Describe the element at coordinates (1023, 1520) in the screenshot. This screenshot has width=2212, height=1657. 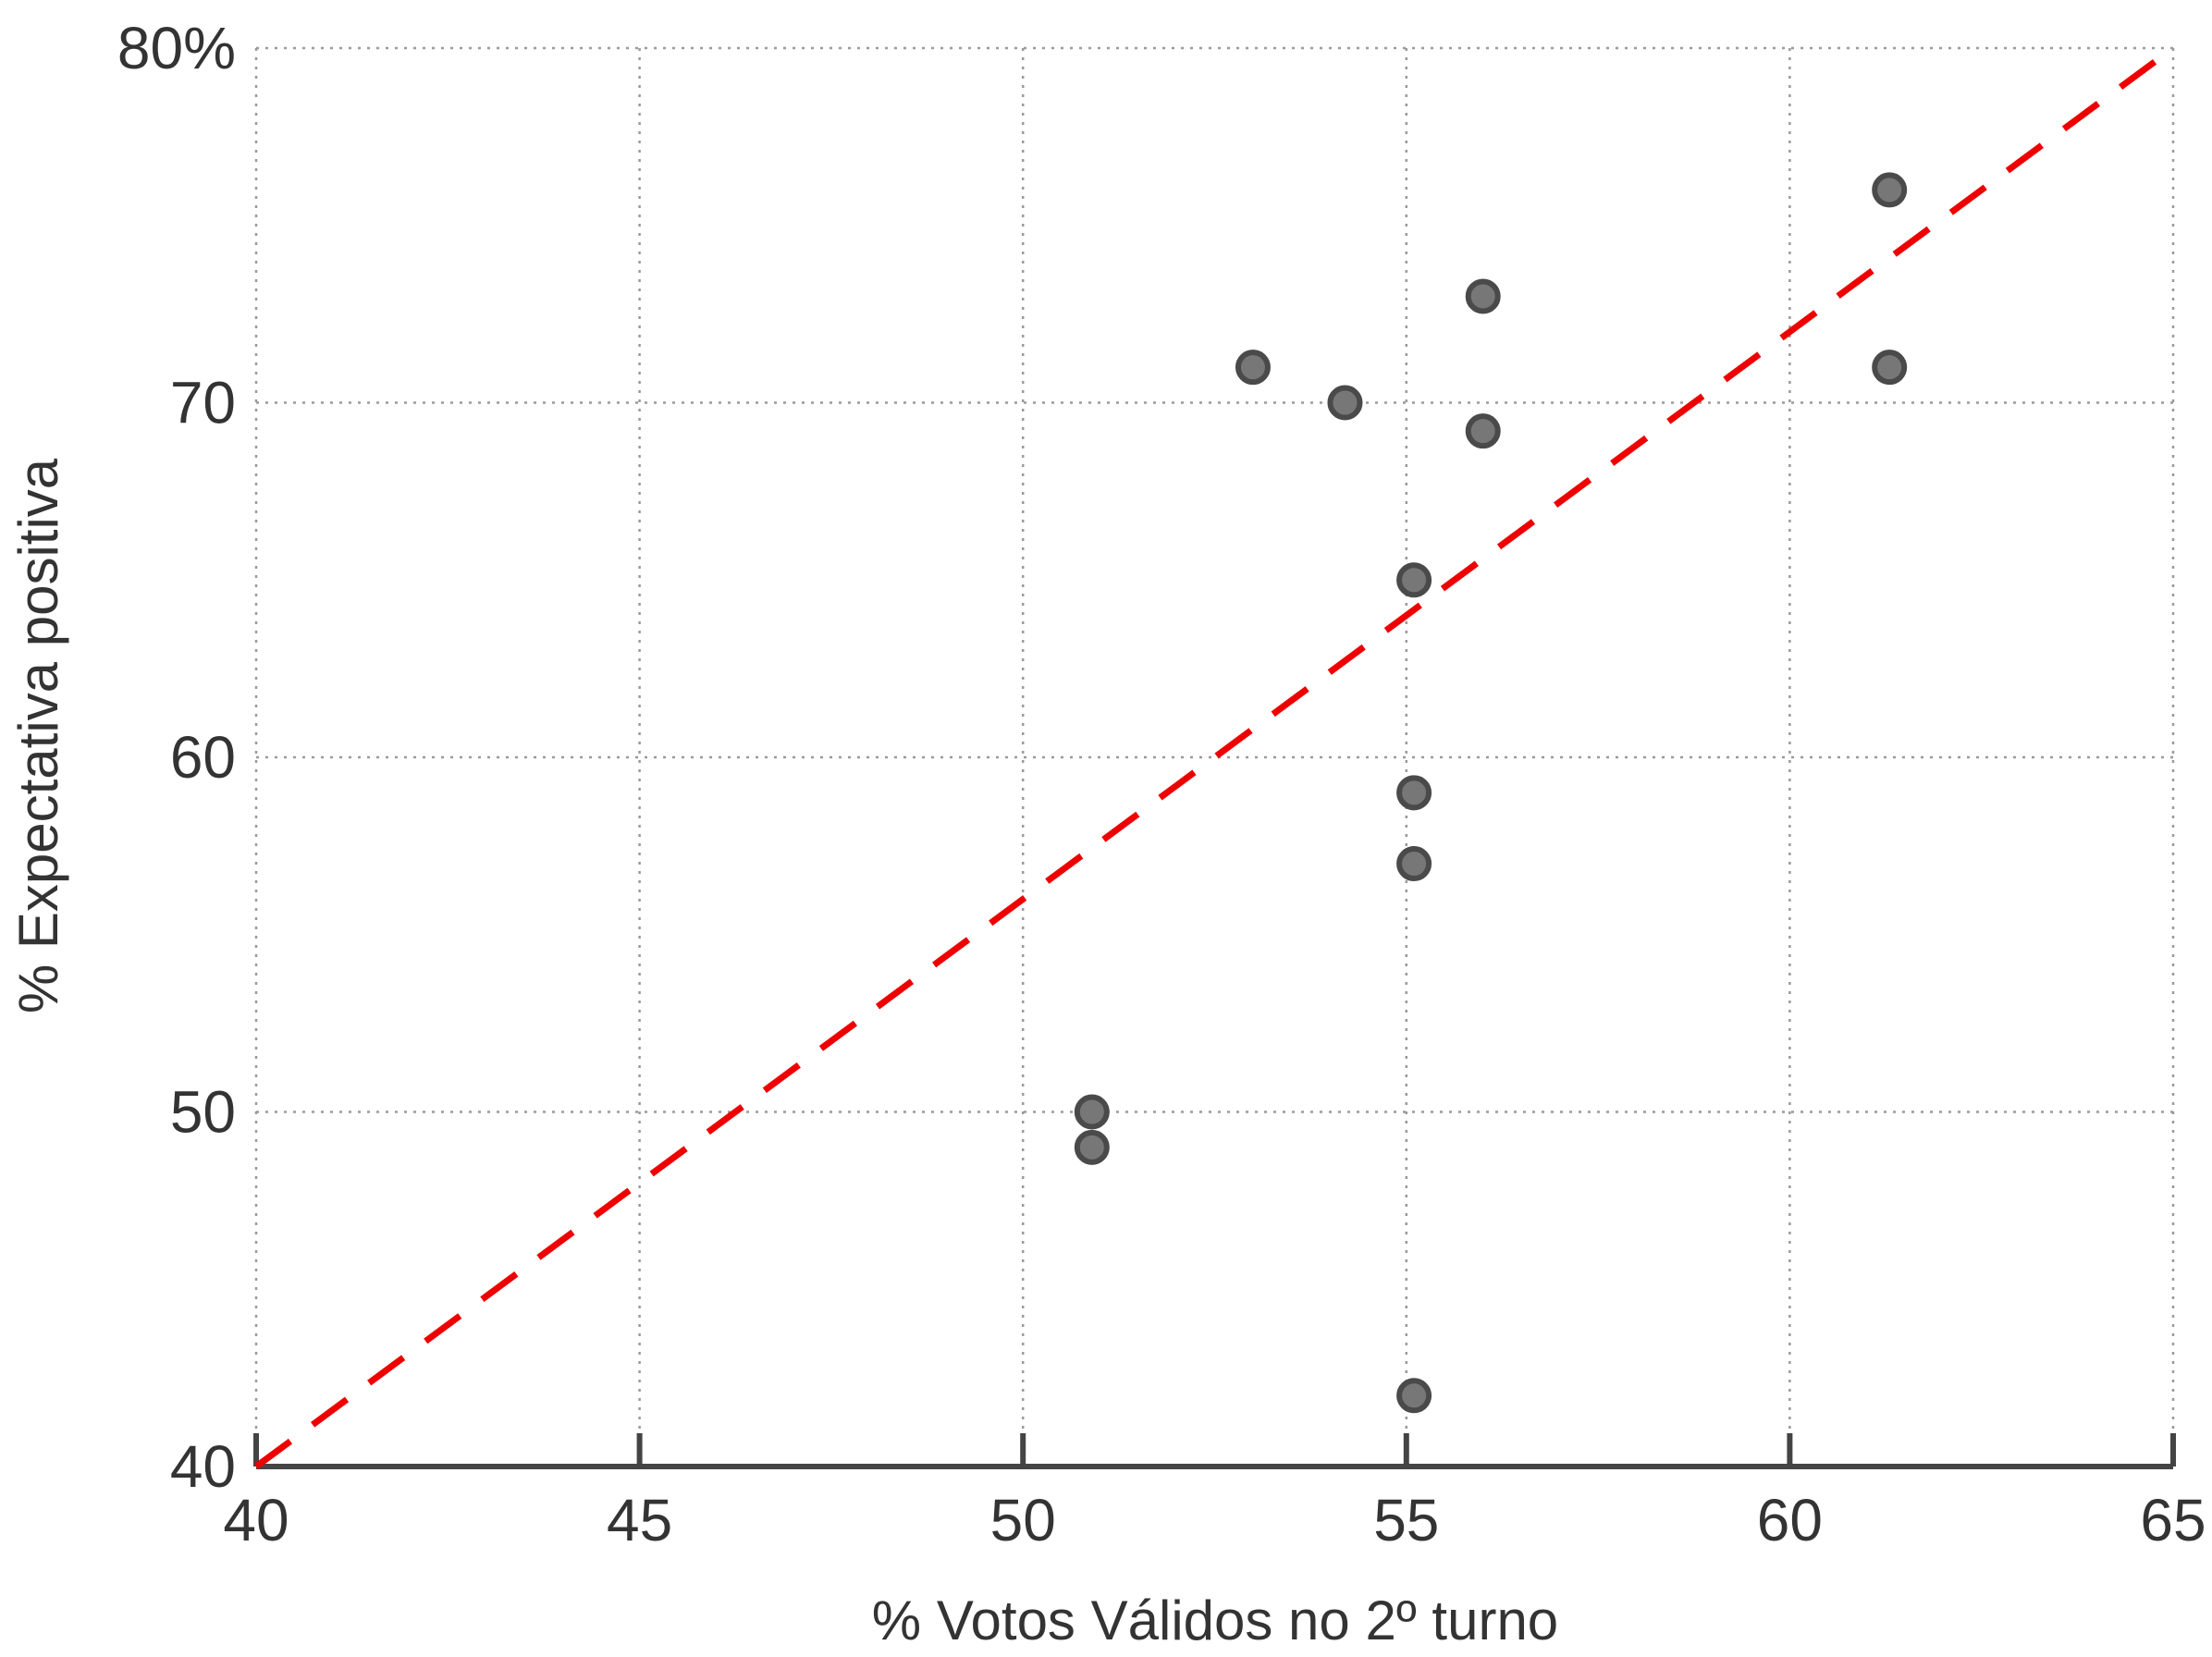
I see `x-tick-label: 50` at that location.